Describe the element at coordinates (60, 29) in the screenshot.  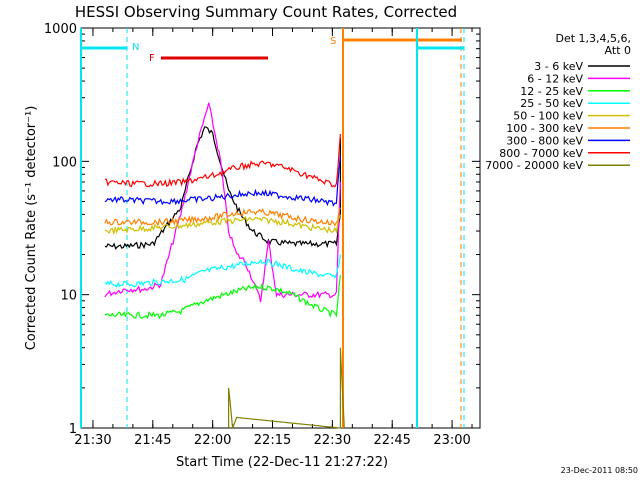
I see `y-tick-label: 1000` at that location.